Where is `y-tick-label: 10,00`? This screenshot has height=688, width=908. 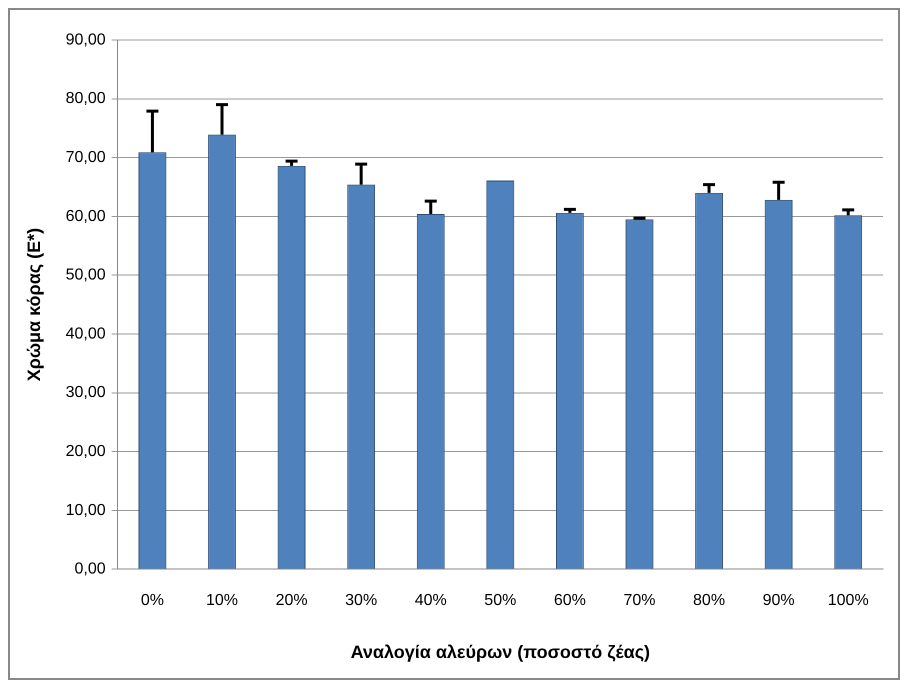 y-tick-label: 10,00 is located at coordinates (86, 510).